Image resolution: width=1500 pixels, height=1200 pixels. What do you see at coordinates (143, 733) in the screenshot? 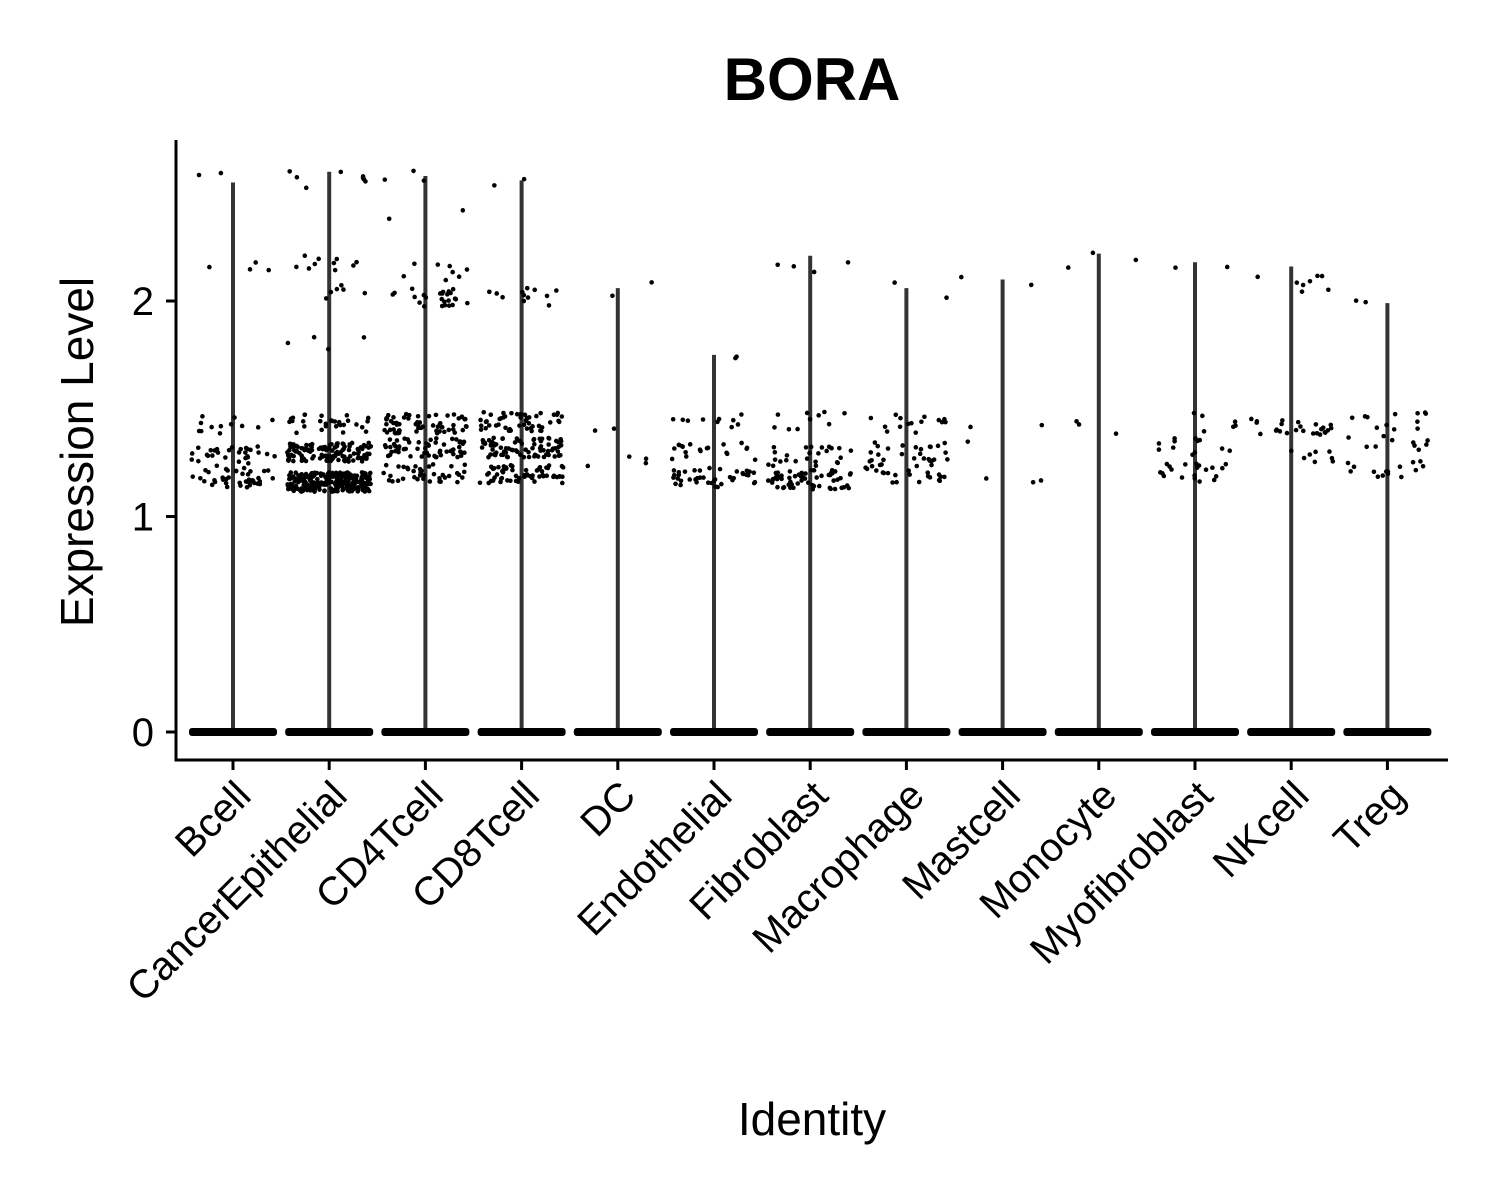
I see `y-tick-label: 0` at bounding box center [143, 733].